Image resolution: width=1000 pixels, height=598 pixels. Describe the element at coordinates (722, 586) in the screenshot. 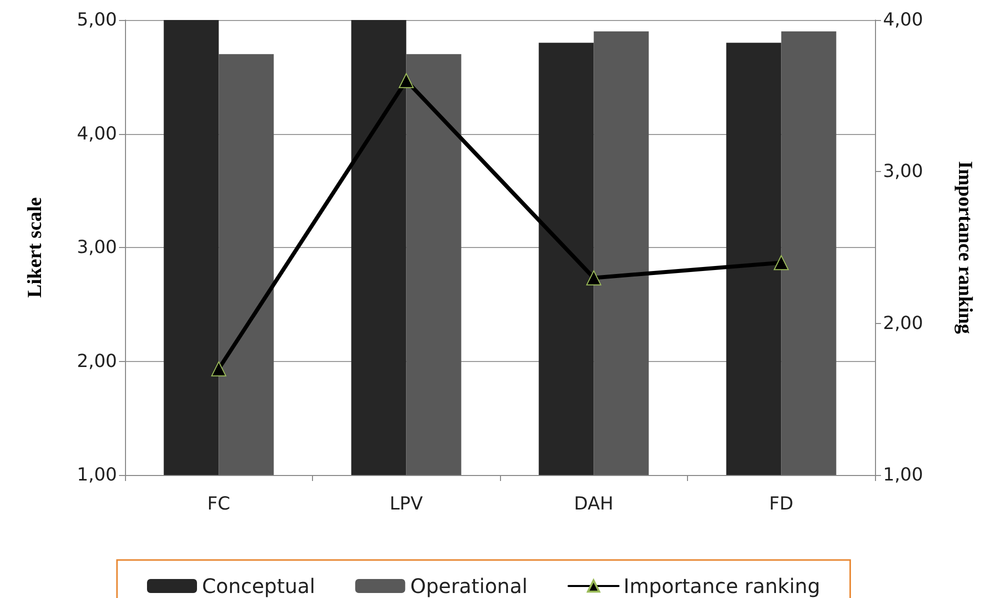

I see `legend-label: Importance ranking` at that location.